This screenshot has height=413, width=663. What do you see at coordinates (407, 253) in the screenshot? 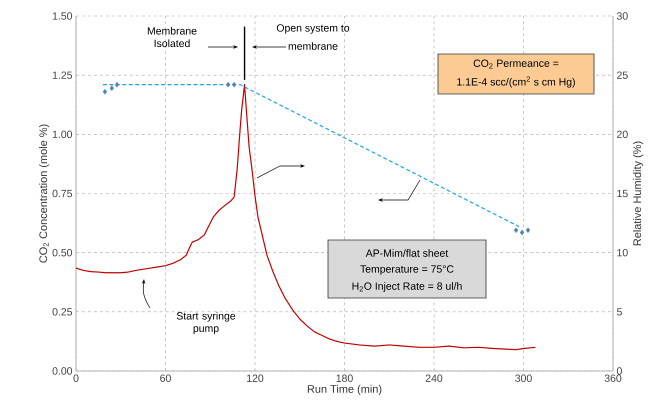
I see `annotation: AP-Mim/flat sheet` at bounding box center [407, 253].